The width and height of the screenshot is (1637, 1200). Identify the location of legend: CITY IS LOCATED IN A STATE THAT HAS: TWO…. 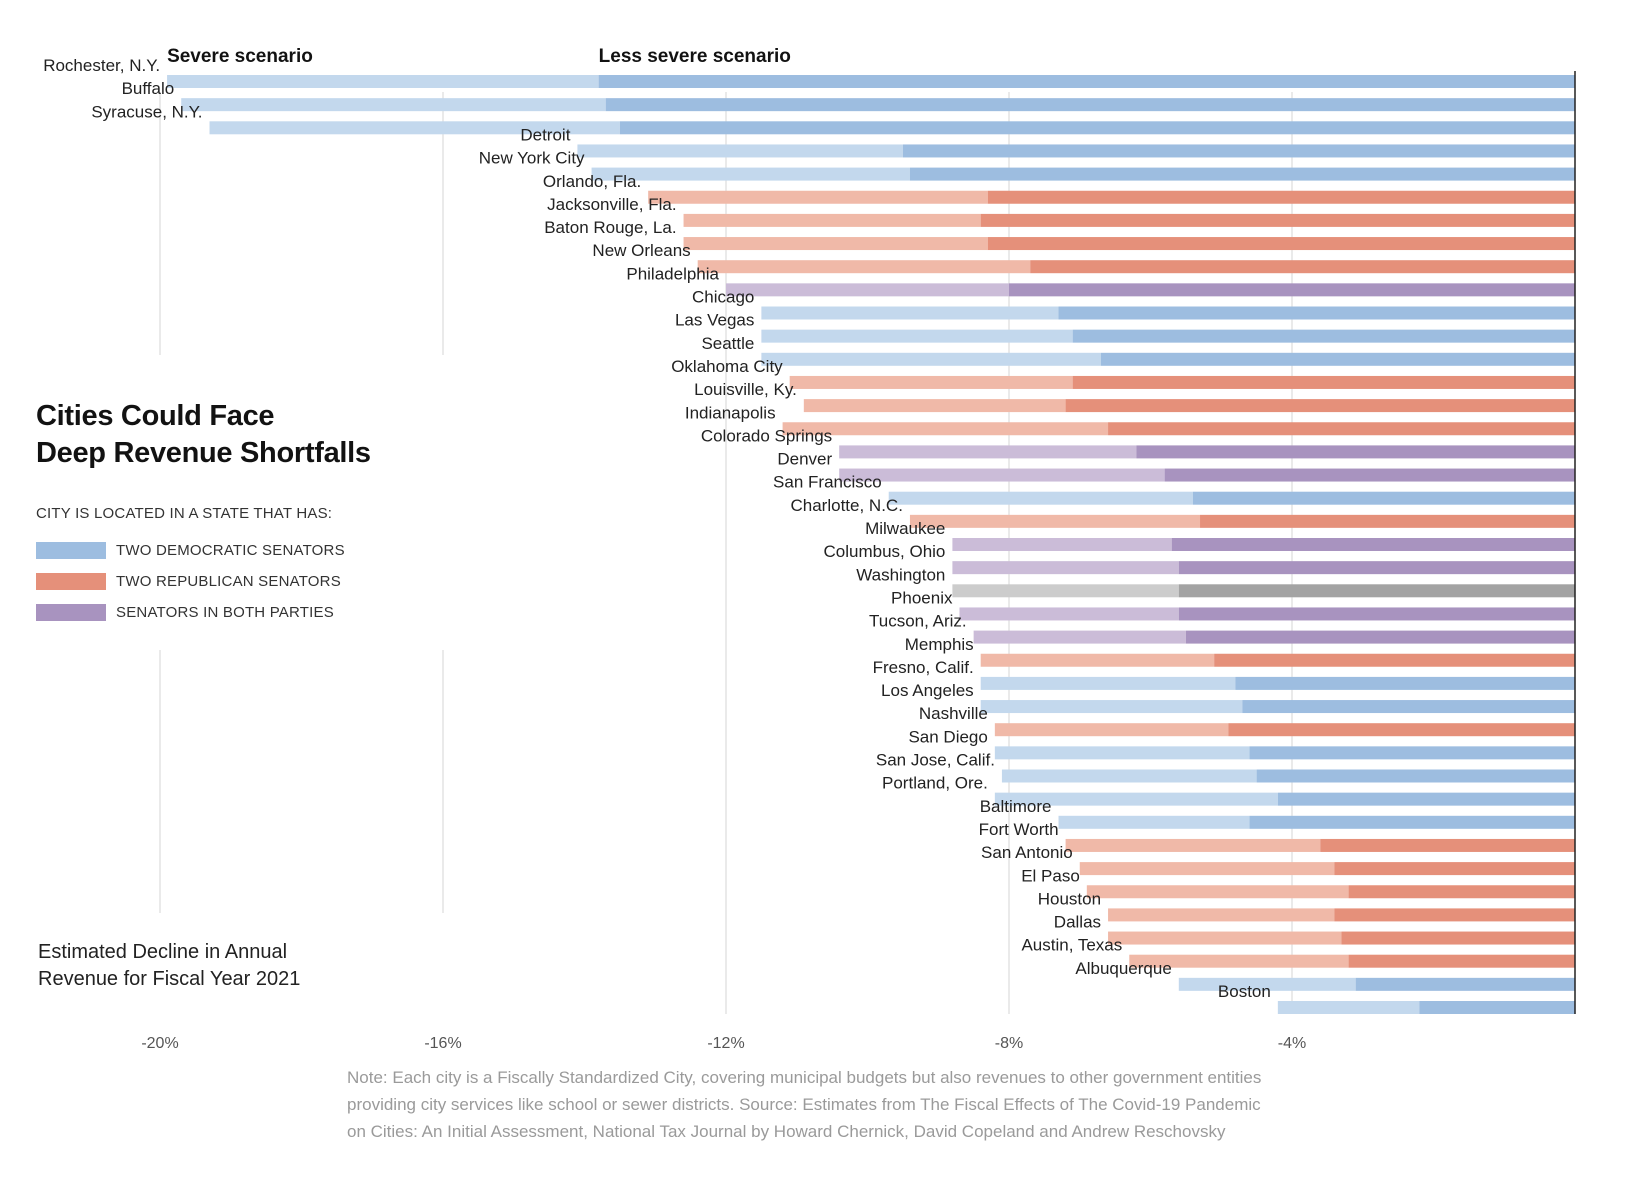
(246, 566).